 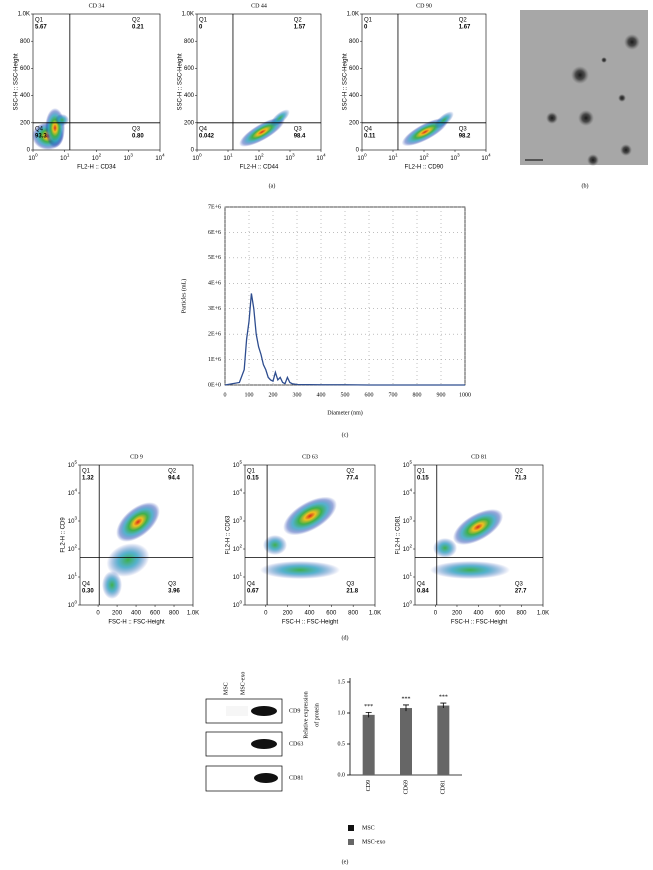 What do you see at coordinates (97, 157) in the screenshot?
I see `x-tick-label: 10²` at bounding box center [97, 157].